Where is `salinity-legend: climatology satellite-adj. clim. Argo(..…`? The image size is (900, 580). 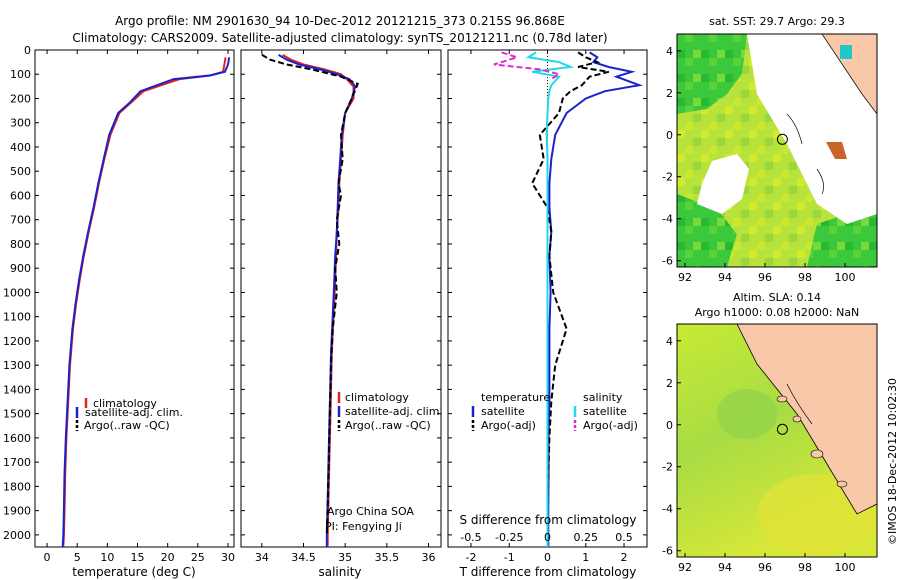
salinity-legend: climatology satellite-adj. clim. Argo(..… is located at coordinates (390, 411).